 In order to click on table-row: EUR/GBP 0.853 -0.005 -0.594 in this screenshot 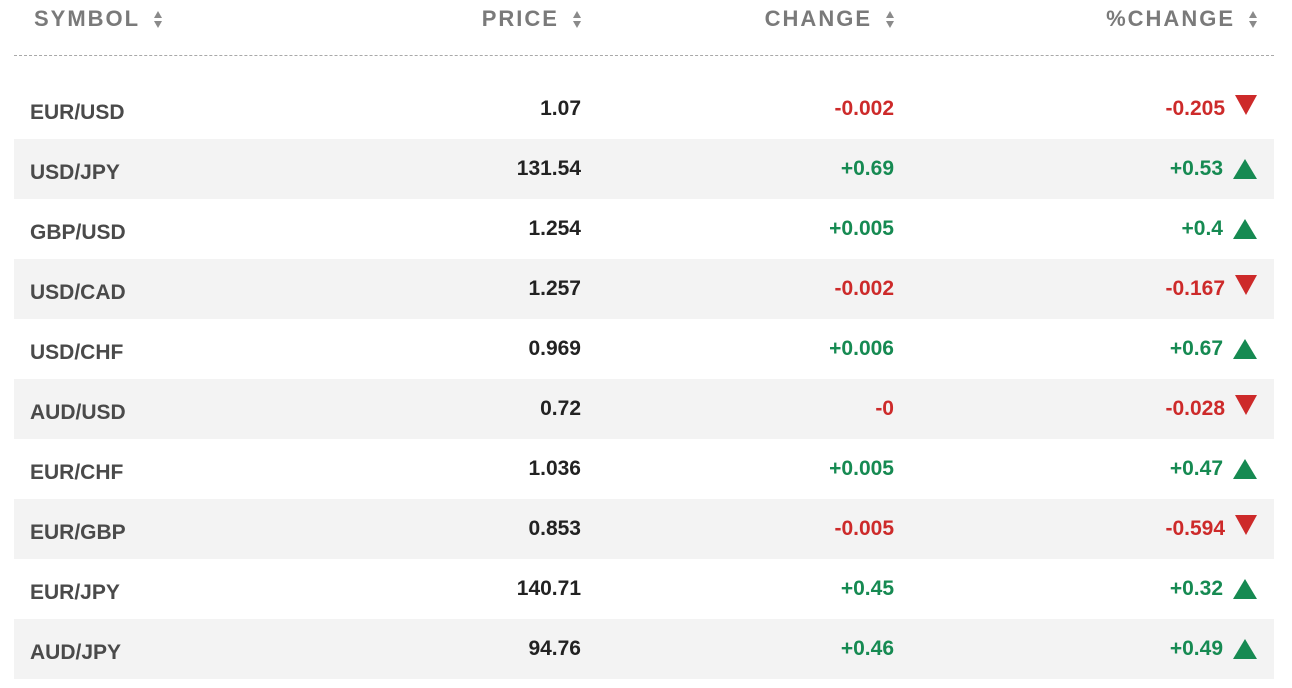, I will do `click(644, 529)`.